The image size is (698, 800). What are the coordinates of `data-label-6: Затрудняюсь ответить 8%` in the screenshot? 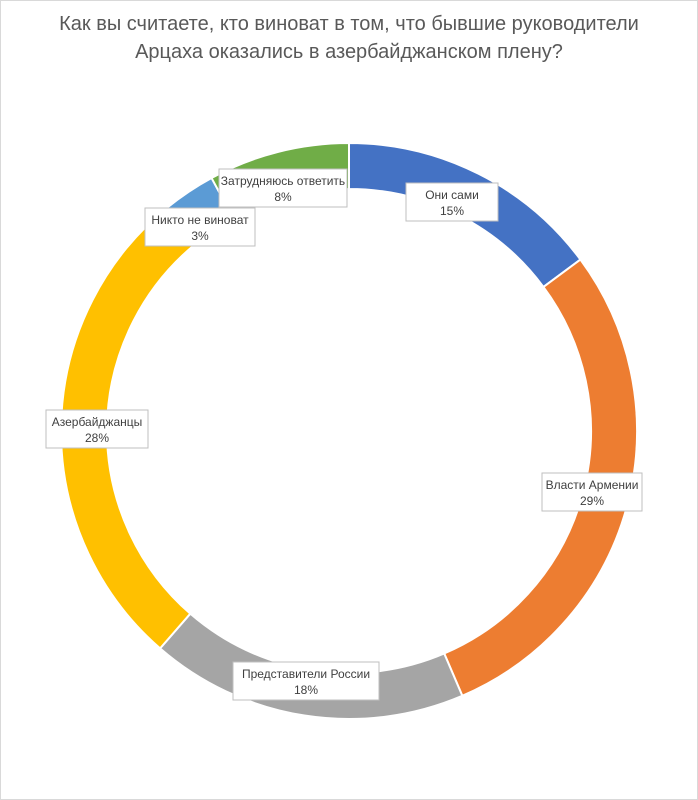 It's located at (283, 188).